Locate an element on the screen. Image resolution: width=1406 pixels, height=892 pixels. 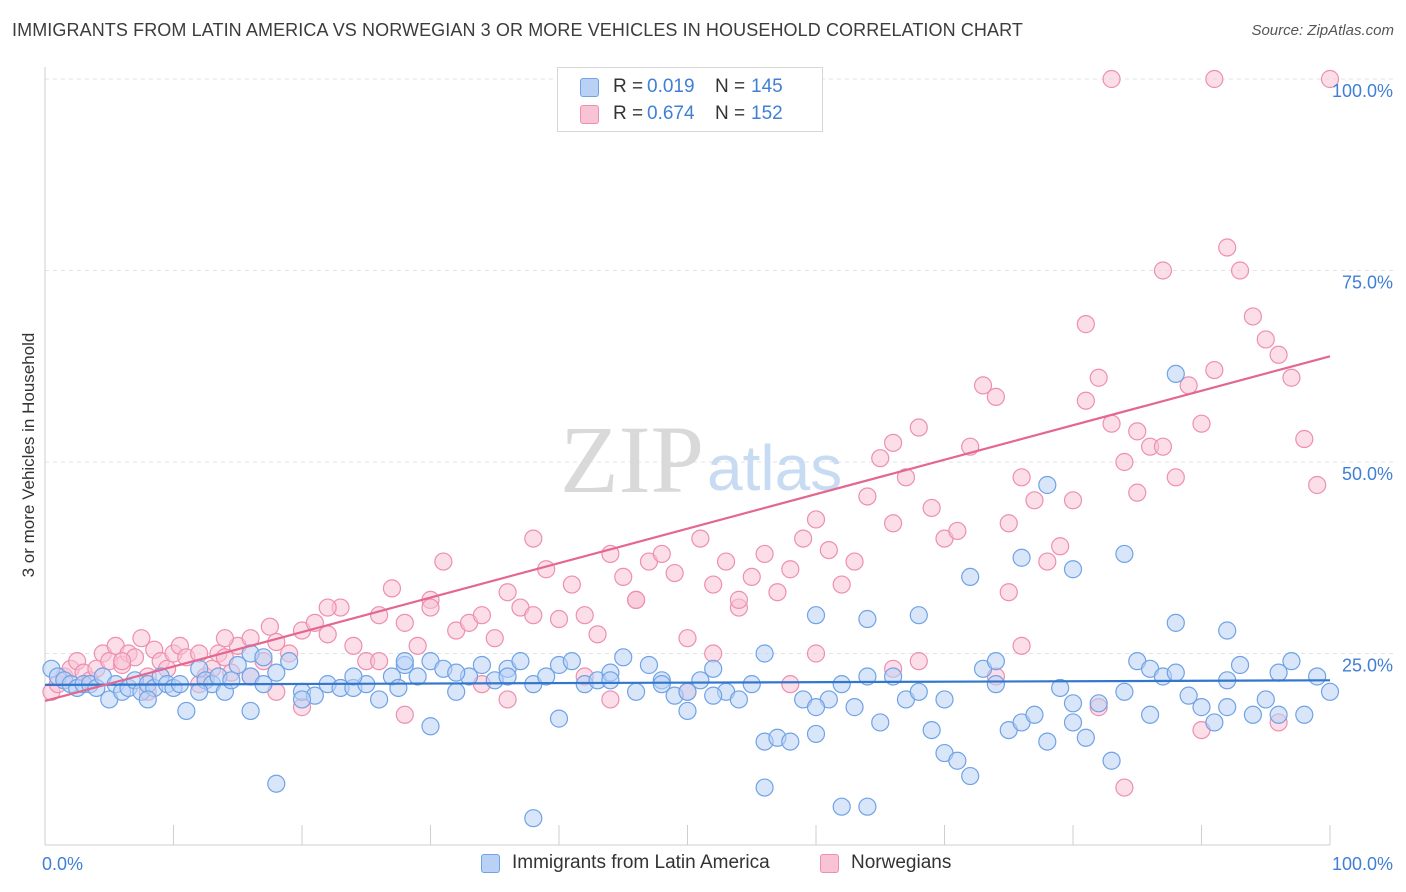
bottom-legend-swatch-blue is located at coordinates (490, 863).